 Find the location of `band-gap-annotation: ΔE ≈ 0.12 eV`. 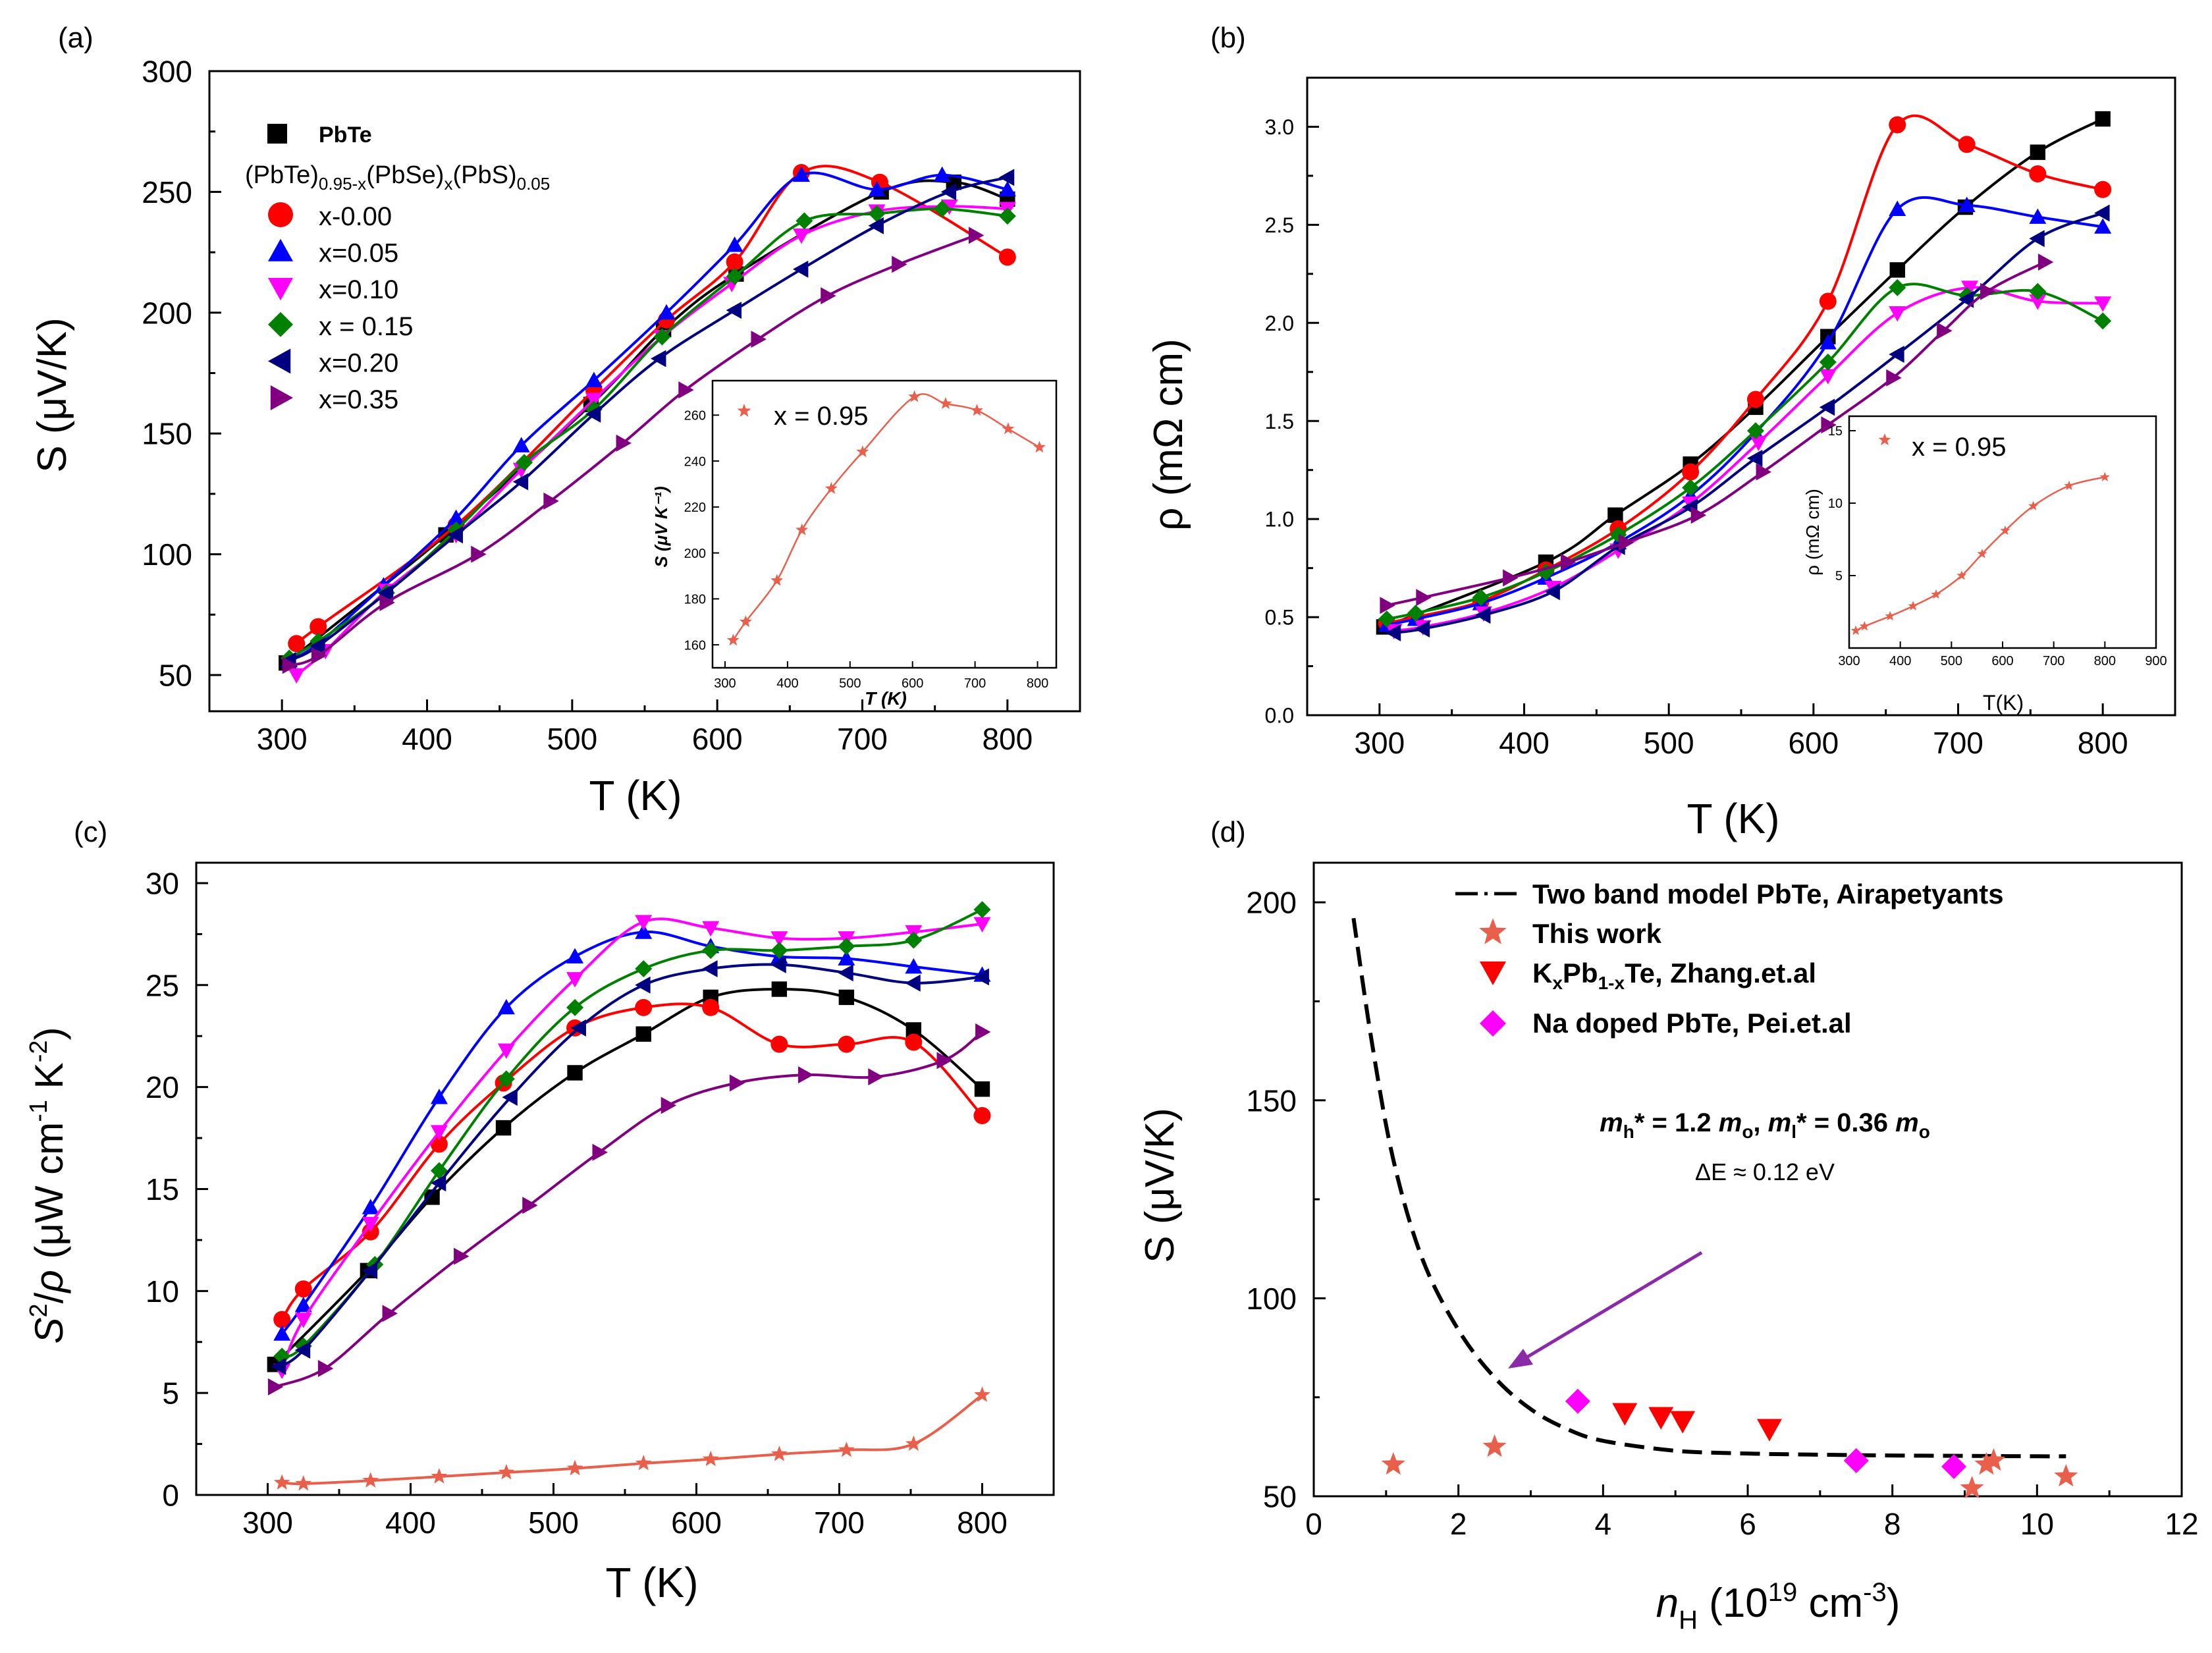

band-gap-annotation: ΔE ≈ 0.12 eV is located at coordinates (1765, 1171).